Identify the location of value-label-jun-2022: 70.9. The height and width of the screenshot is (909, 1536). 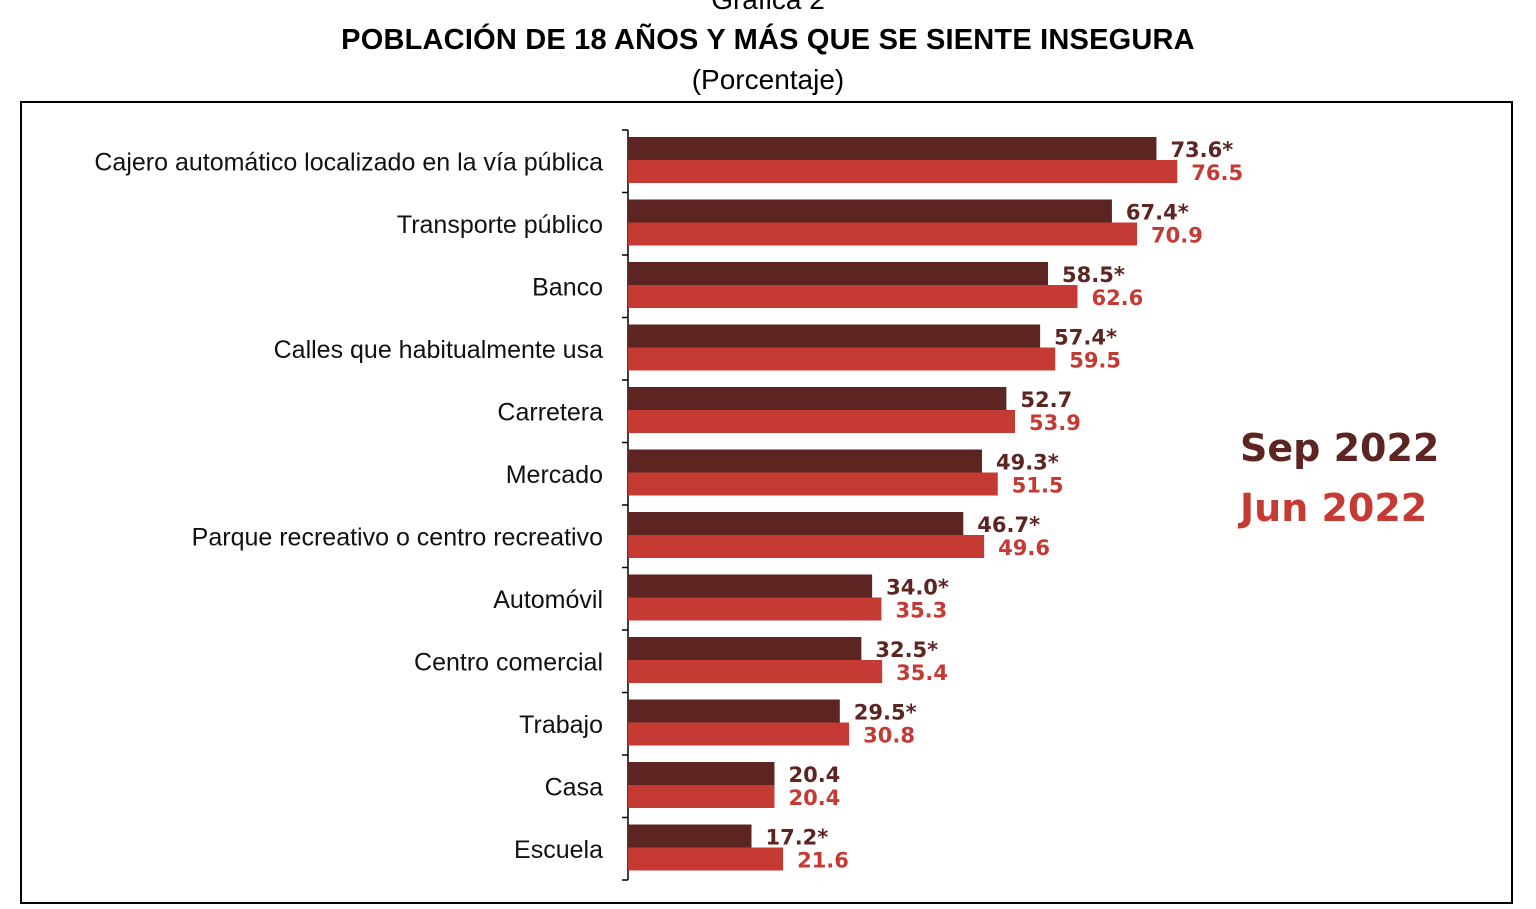
(1177, 236).